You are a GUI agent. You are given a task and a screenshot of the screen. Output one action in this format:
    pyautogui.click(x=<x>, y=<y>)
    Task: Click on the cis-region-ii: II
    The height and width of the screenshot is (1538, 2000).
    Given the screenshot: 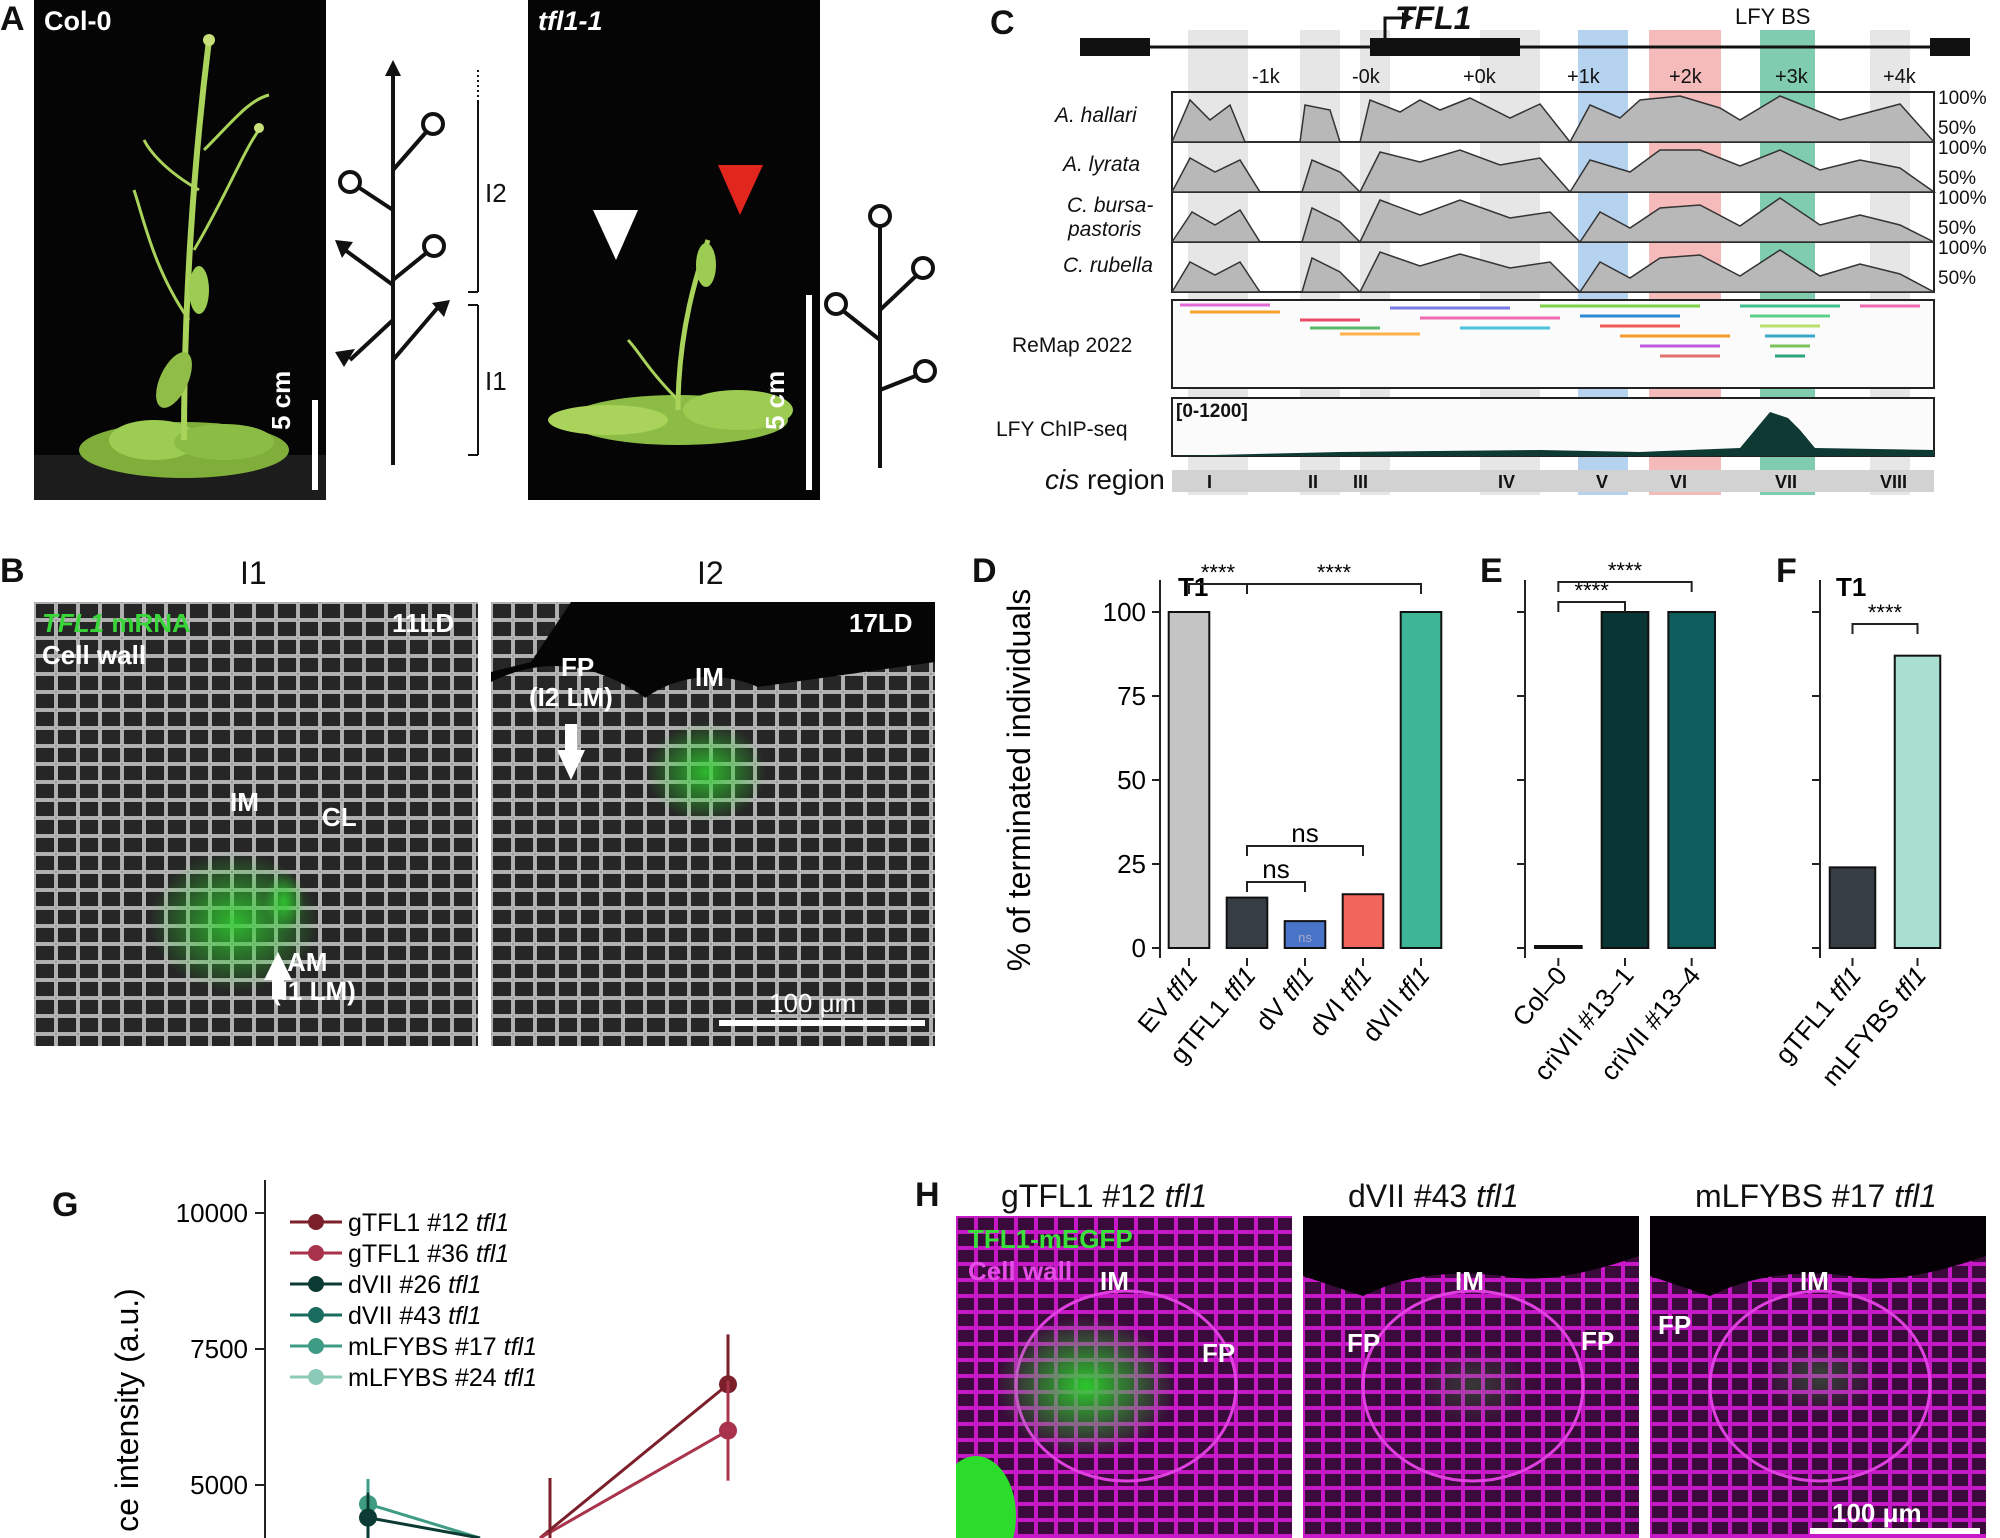 What is the action you would take?
    pyautogui.click(x=1313, y=482)
    